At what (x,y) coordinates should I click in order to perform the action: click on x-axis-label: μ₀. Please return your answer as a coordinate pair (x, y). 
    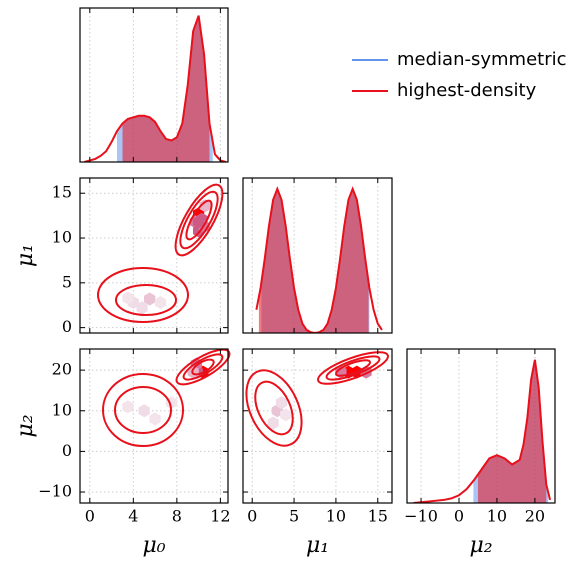
    Looking at the image, I should click on (153, 545).